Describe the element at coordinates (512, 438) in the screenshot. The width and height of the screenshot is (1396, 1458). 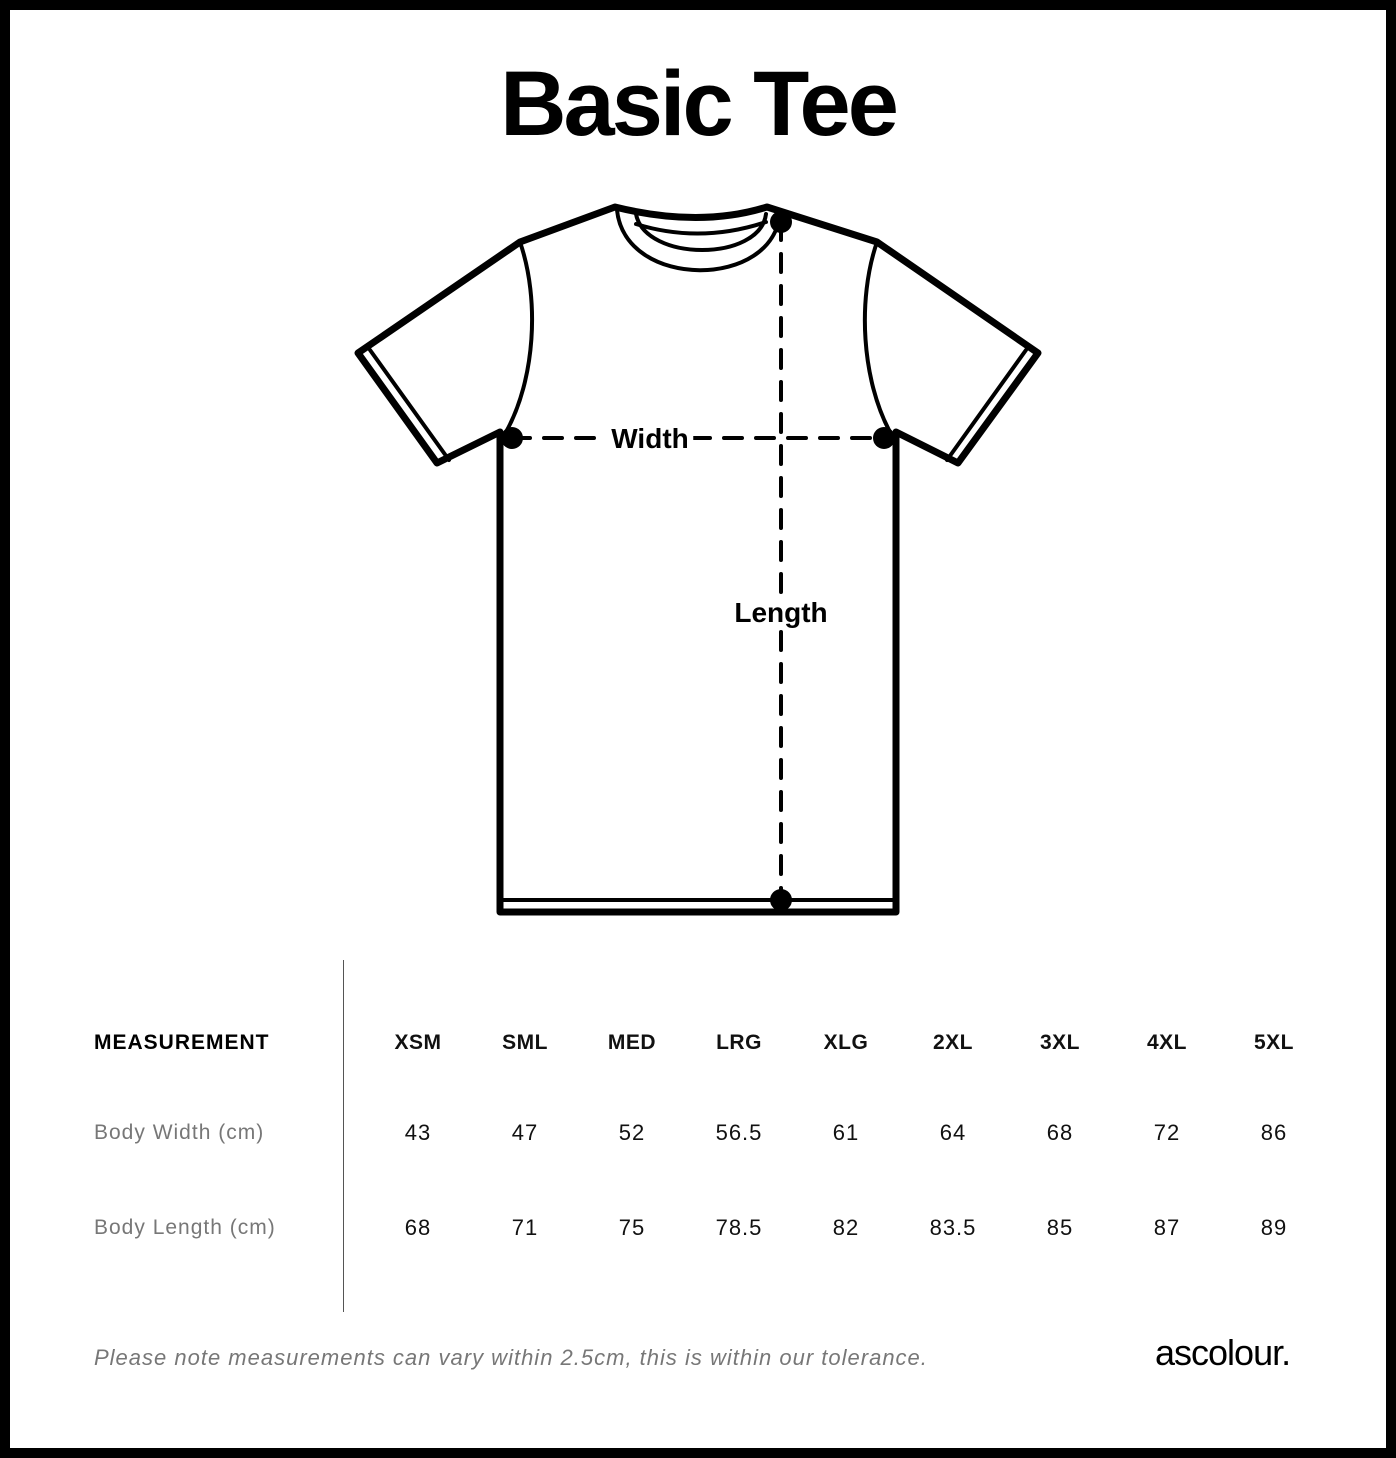
I see `width-left-dot` at that location.